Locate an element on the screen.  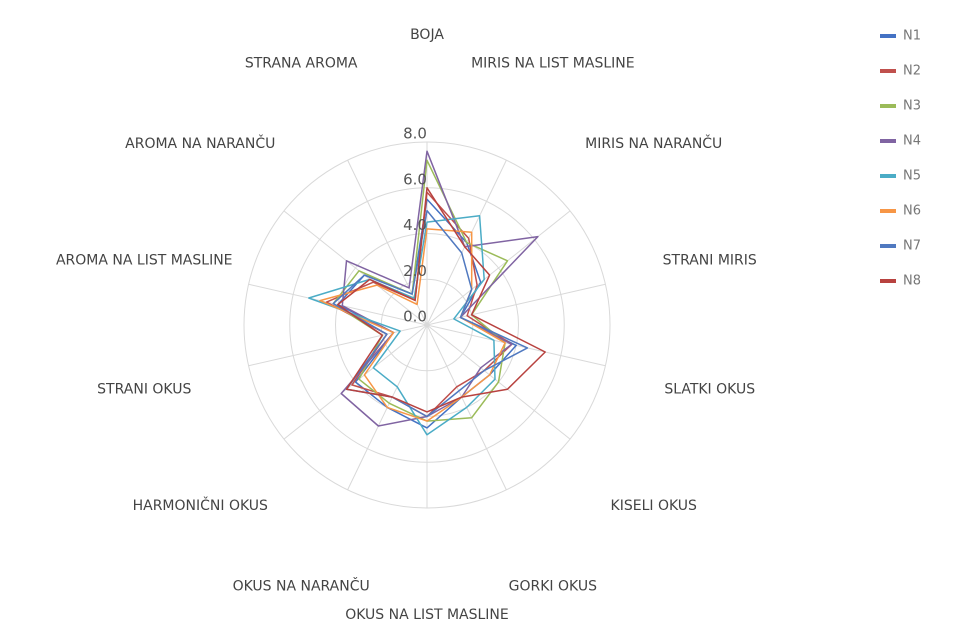
r-tick-label: 0.0 is located at coordinates (415, 317).